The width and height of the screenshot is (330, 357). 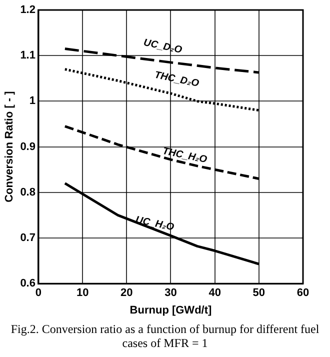 What do you see at coordinates (38, 293) in the screenshot?
I see `x-tick-label: 0` at bounding box center [38, 293].